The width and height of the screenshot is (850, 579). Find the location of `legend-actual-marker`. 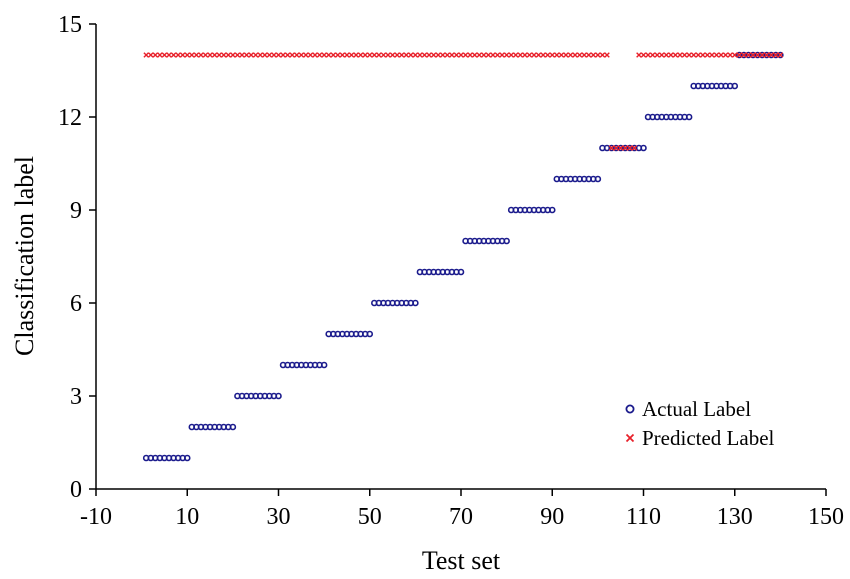

legend-actual-marker is located at coordinates (630, 409).